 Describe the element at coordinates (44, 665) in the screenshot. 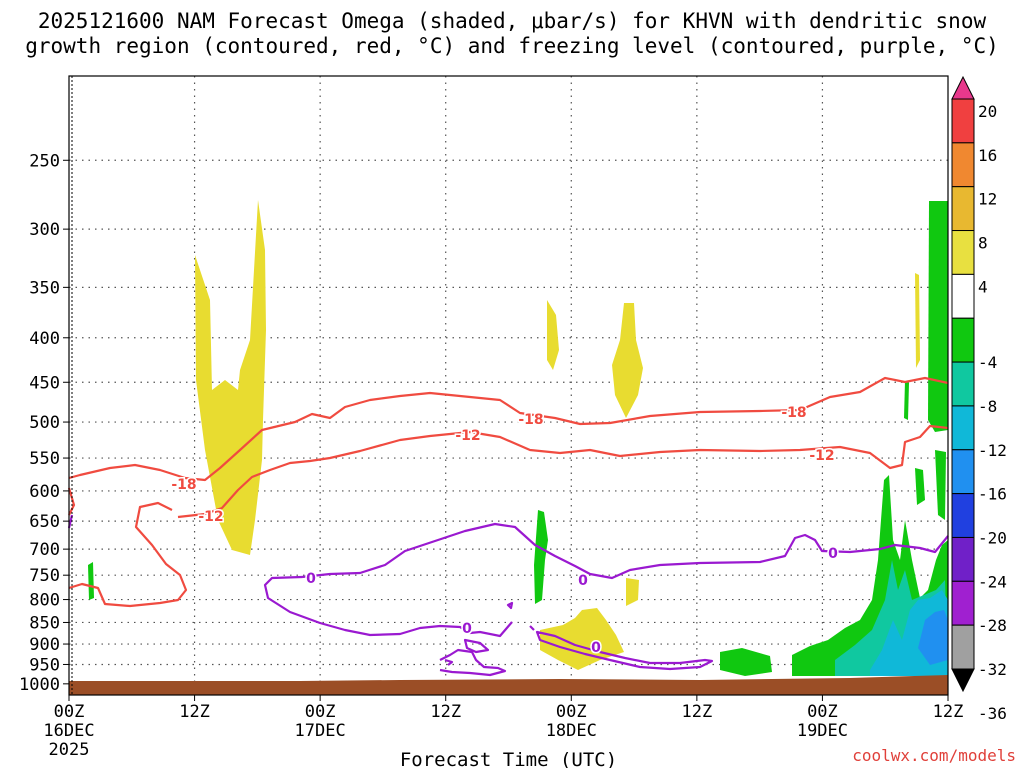

I see `y-tick-label: 950` at that location.